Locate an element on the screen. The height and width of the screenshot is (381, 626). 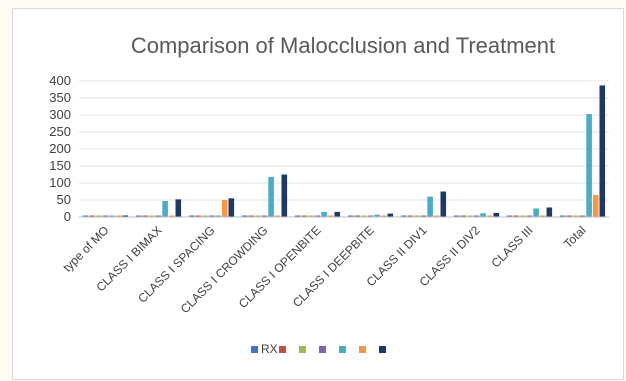
x-category-label: Total is located at coordinates (575, 237).